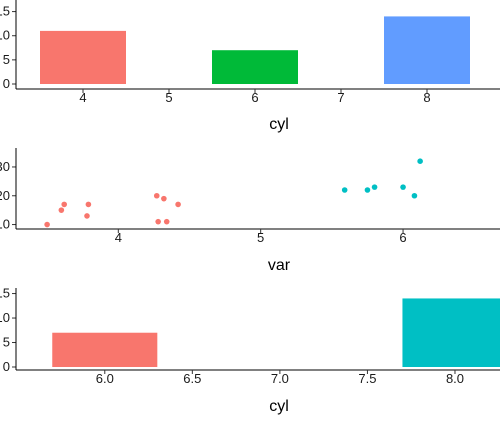 This screenshot has width=500, height=427. I want to click on panel-1-bars, so click(255, 50).